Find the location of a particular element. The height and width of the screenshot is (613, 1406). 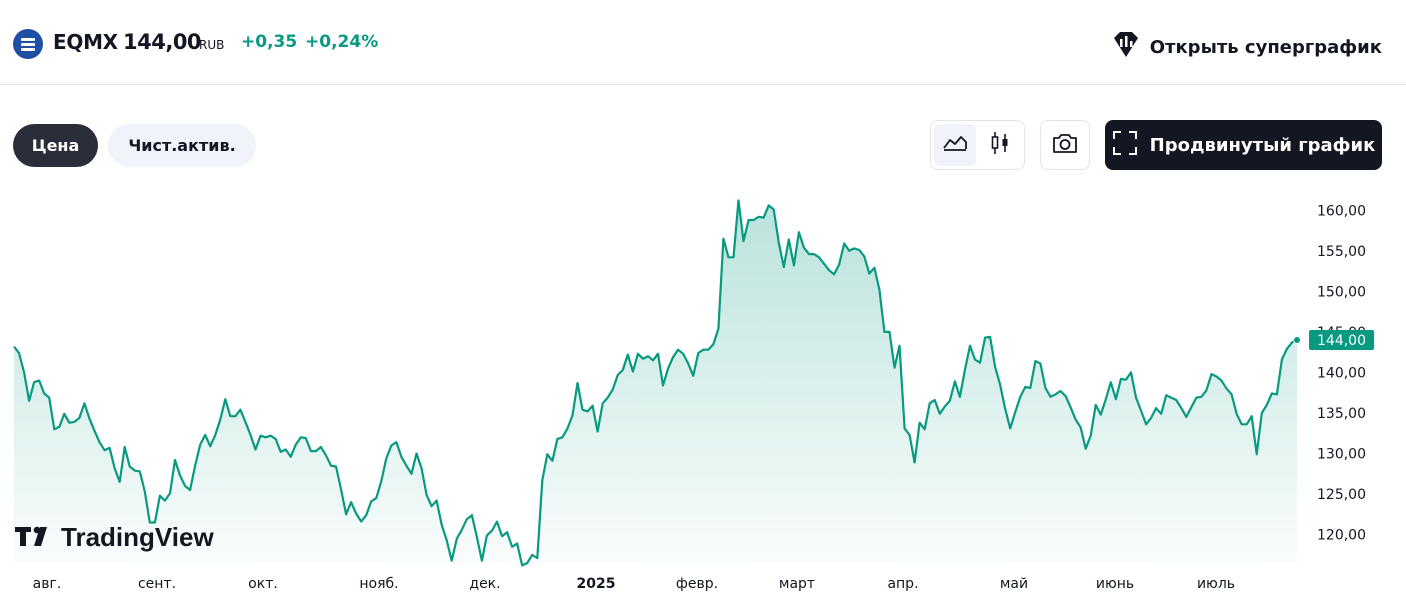

watermark-text: TradingView is located at coordinates (137, 537).